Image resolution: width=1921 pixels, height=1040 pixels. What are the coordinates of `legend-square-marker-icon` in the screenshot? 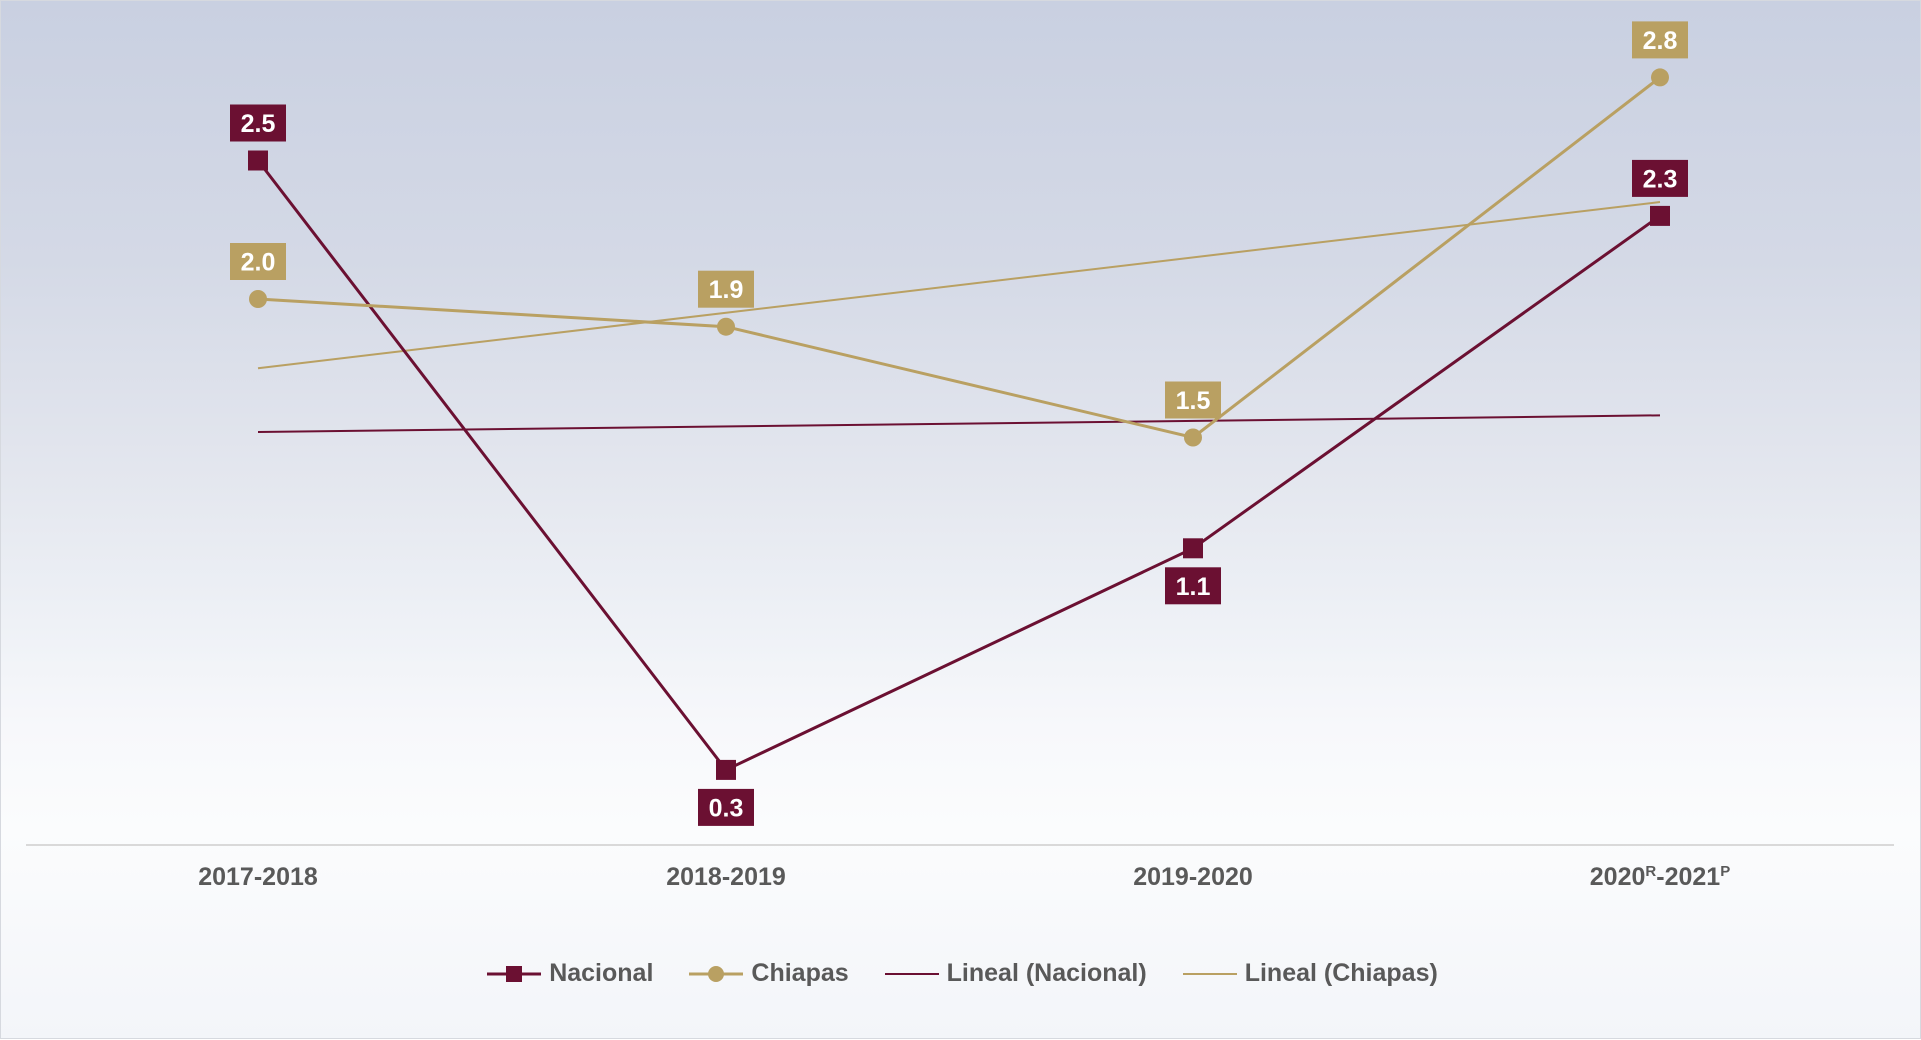 It's located at (514, 973).